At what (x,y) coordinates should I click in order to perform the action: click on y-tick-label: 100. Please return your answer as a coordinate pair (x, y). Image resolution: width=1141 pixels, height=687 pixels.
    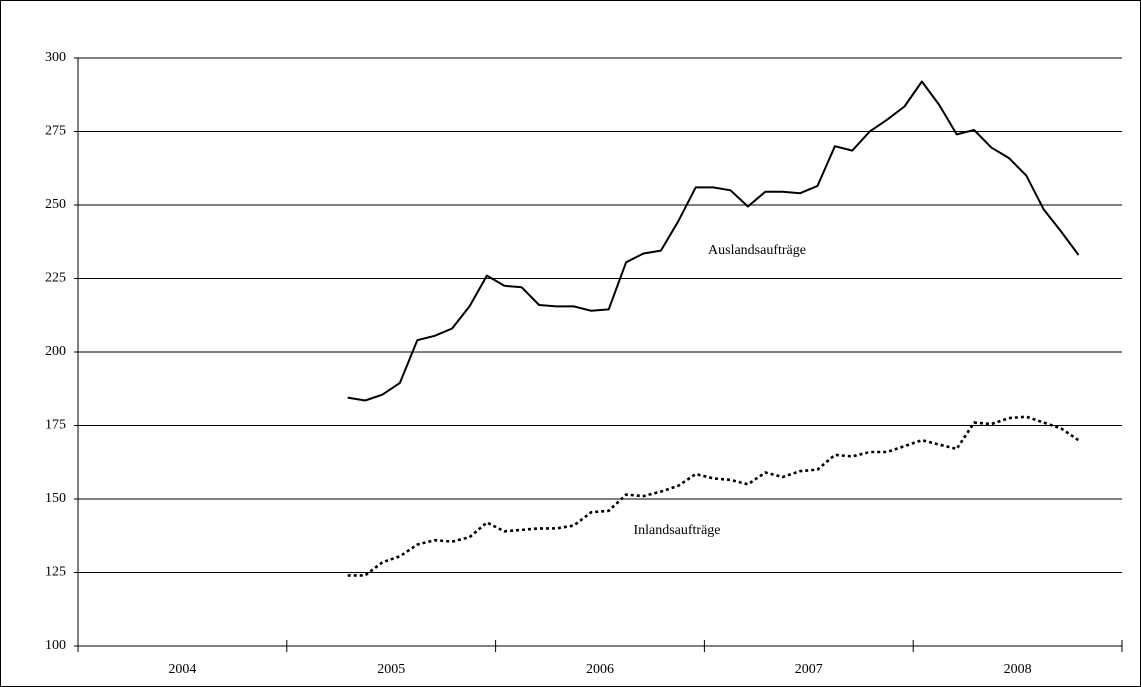
    Looking at the image, I should click on (55, 645).